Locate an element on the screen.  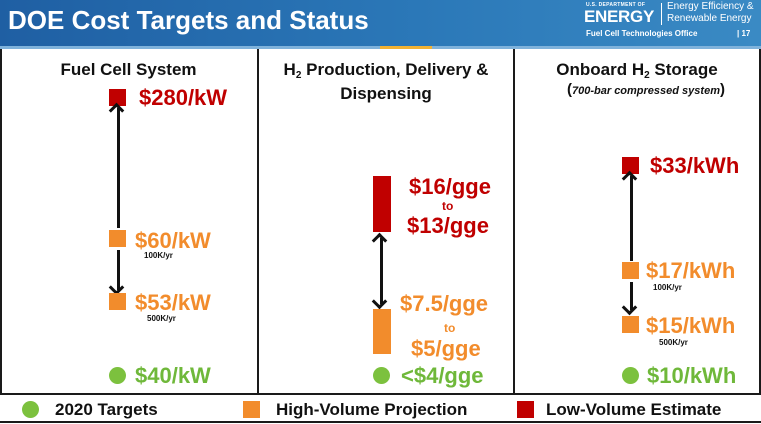
eere-logo-line1: Energy Efficiency & is located at coordinates (710, 6).